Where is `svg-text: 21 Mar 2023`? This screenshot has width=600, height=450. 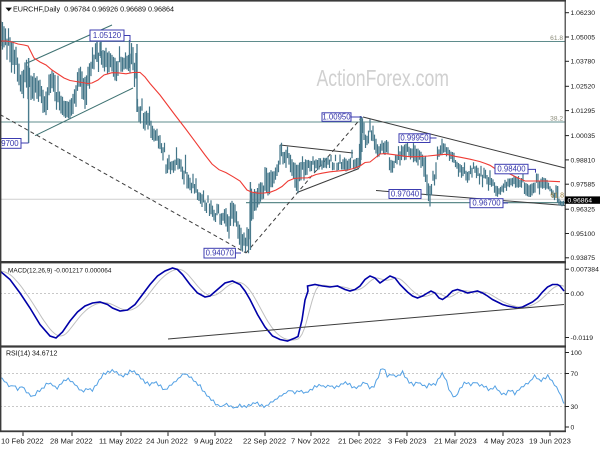 svg-text: 21 Mar 2023 is located at coordinates (455, 441).